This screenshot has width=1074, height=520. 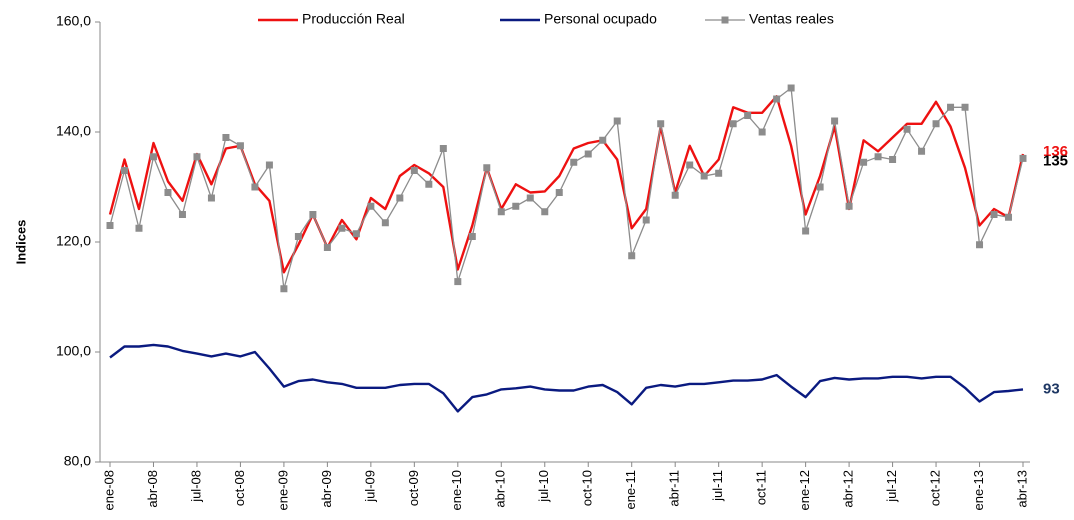 What do you see at coordinates (73, 351) in the screenshot?
I see `y-tick-label: 100,0` at bounding box center [73, 351].